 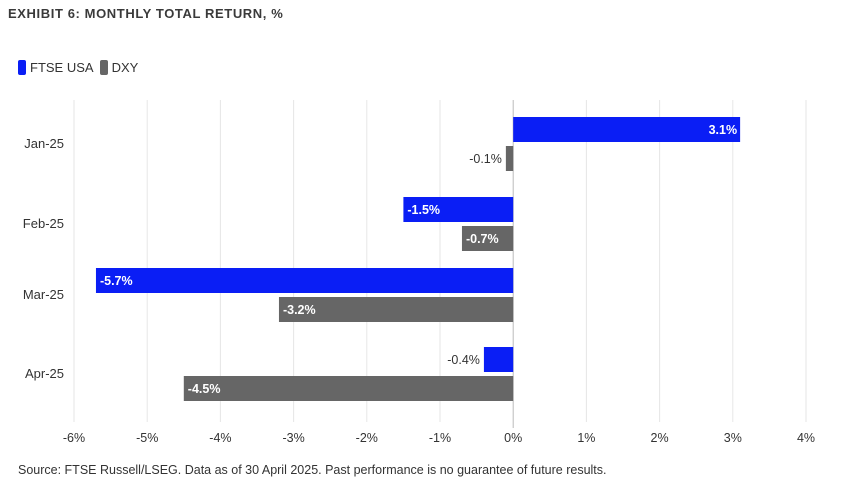 I want to click on legend: FTSE USA DXY, so click(x=81, y=67).